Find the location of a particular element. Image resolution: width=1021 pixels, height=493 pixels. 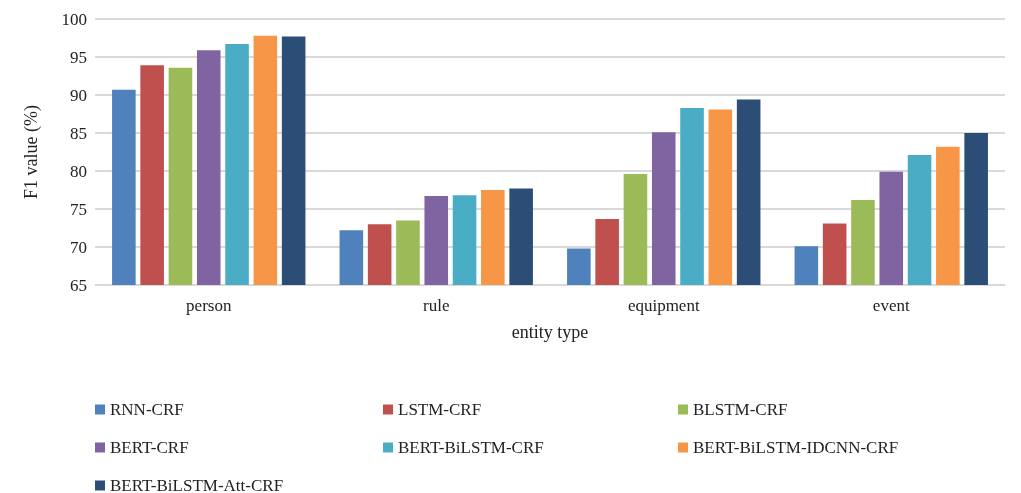

legend-label: RNN-CRF is located at coordinates (147, 409).